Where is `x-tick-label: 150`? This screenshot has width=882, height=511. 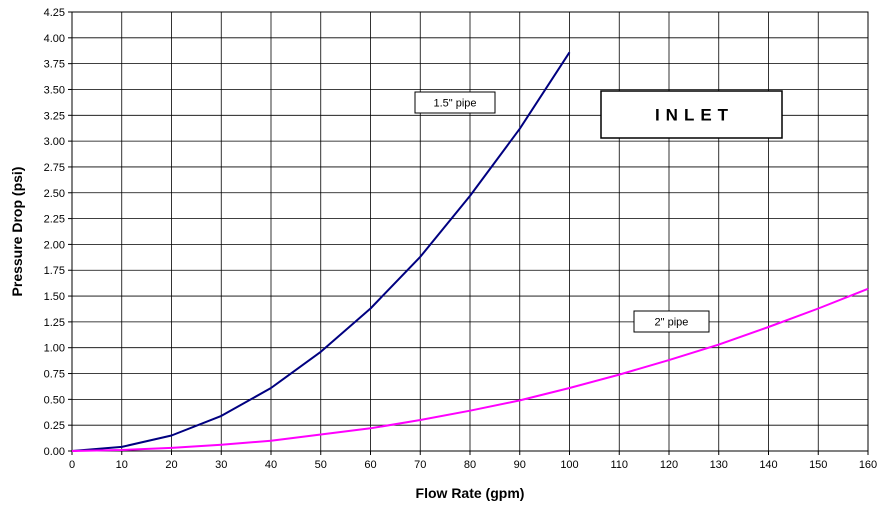 x-tick-label: 150 is located at coordinates (818, 465).